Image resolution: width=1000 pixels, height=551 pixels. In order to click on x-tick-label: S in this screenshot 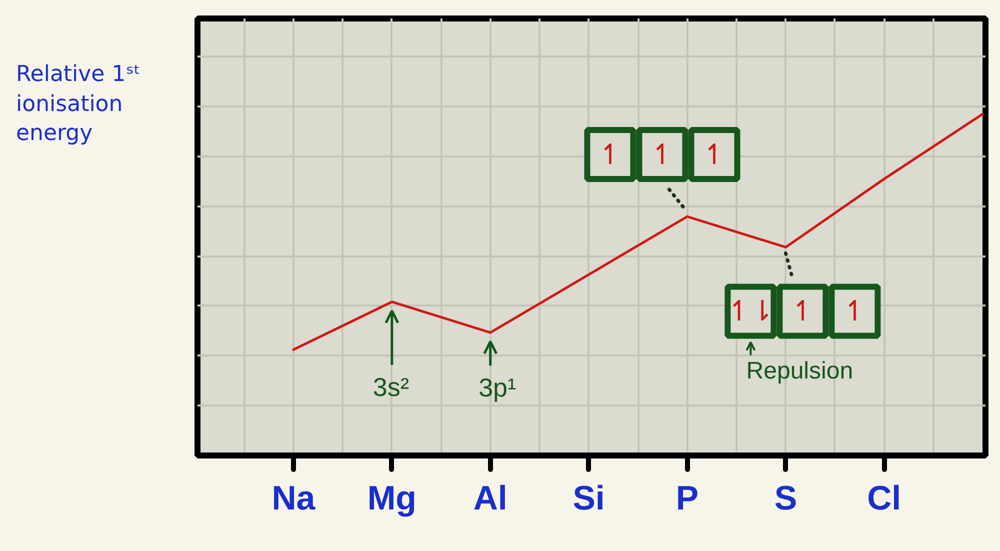, I will do `click(786, 499)`.